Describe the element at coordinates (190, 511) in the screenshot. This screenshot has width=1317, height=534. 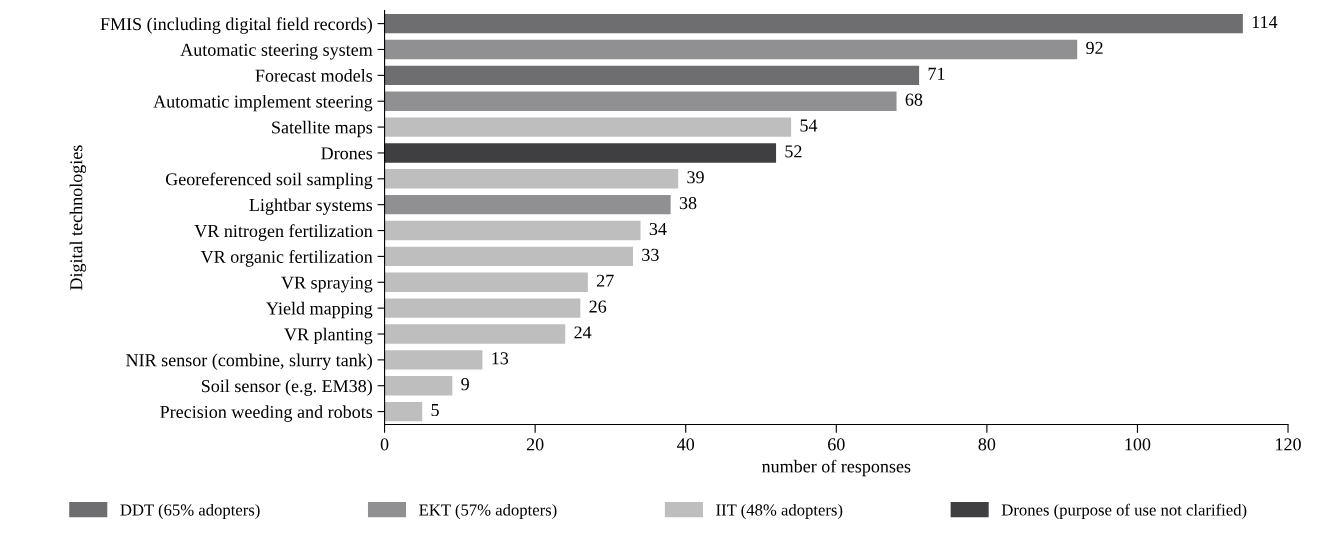
I see `legend-label: DDT (65% adopters)` at that location.